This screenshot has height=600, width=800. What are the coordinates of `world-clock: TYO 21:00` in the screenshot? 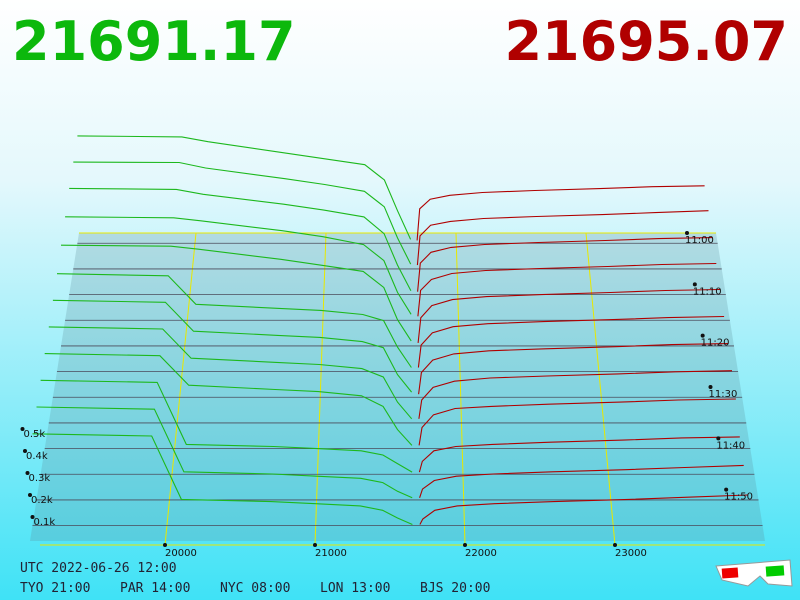 It's located at (55, 588).